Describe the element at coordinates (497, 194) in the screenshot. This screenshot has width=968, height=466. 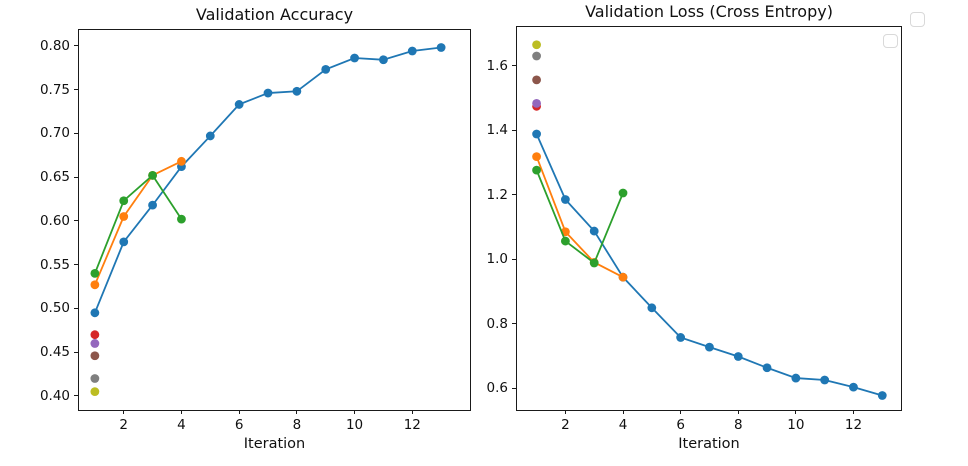
I see `y-tick-label: 1.2` at that location.